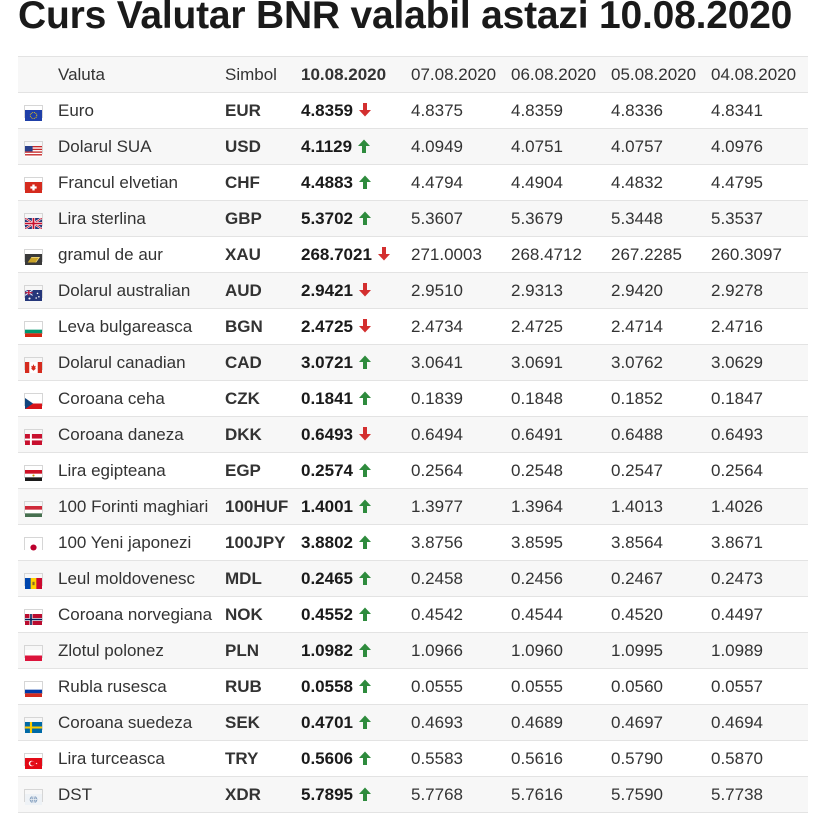  What do you see at coordinates (33, 688) in the screenshot?
I see `ru-flag-icon` at bounding box center [33, 688].